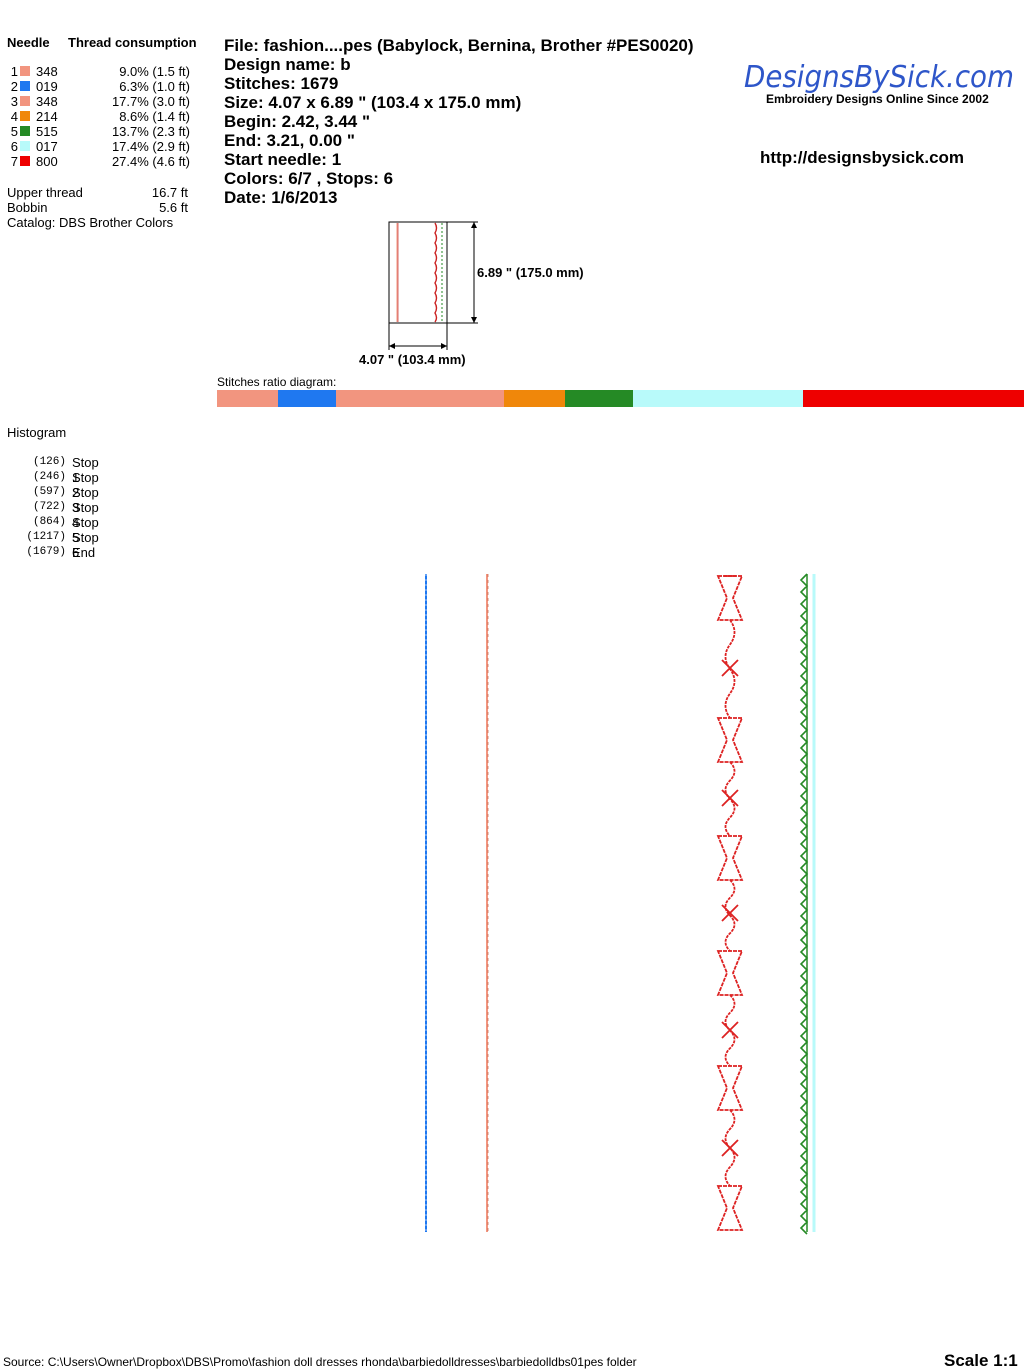 The width and height of the screenshot is (1024, 1371). What do you see at coordinates (14, 86) in the screenshot?
I see `needle-number: 2` at bounding box center [14, 86].